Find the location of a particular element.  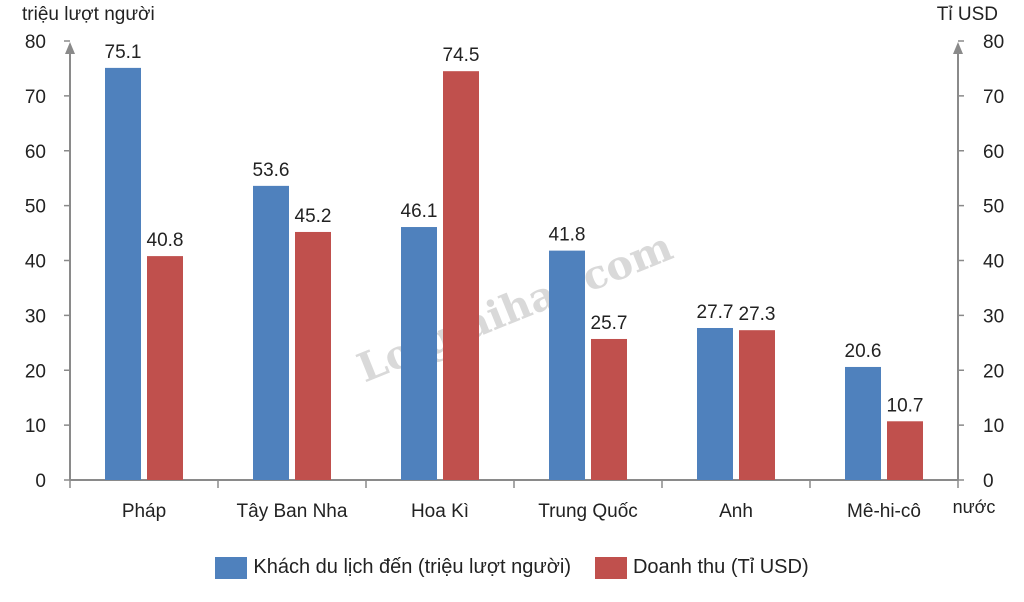

legend-item-visitors: Khách du lịch đến (triệu lượt người) is located at coordinates (393, 567).